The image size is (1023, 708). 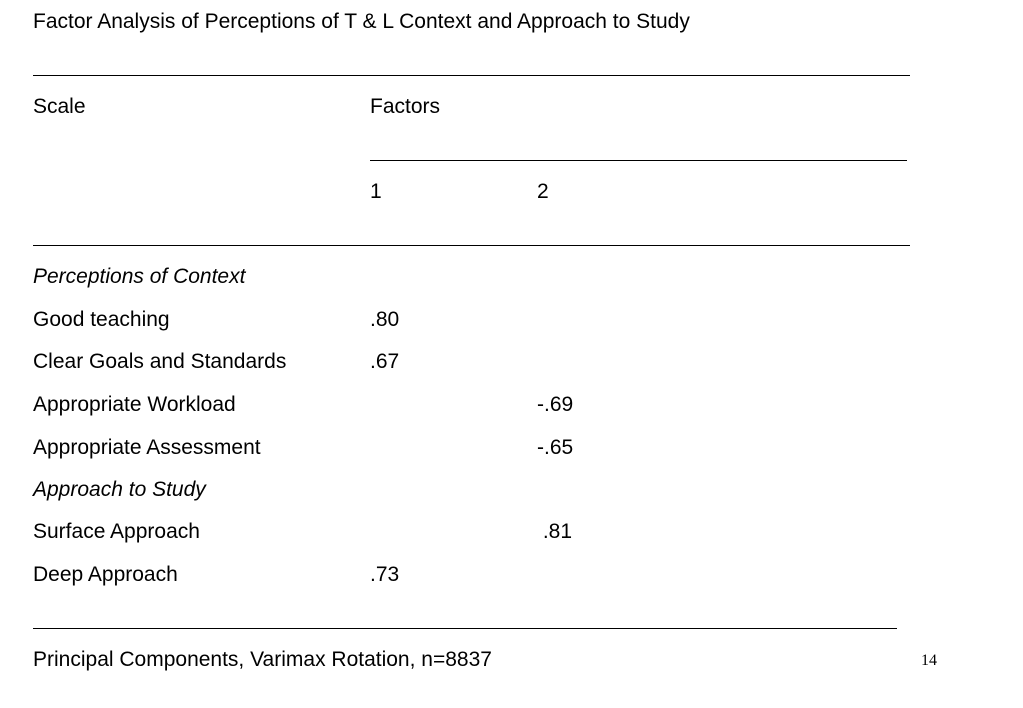 I want to click on row-label: Surface Approach, so click(x=116, y=531).